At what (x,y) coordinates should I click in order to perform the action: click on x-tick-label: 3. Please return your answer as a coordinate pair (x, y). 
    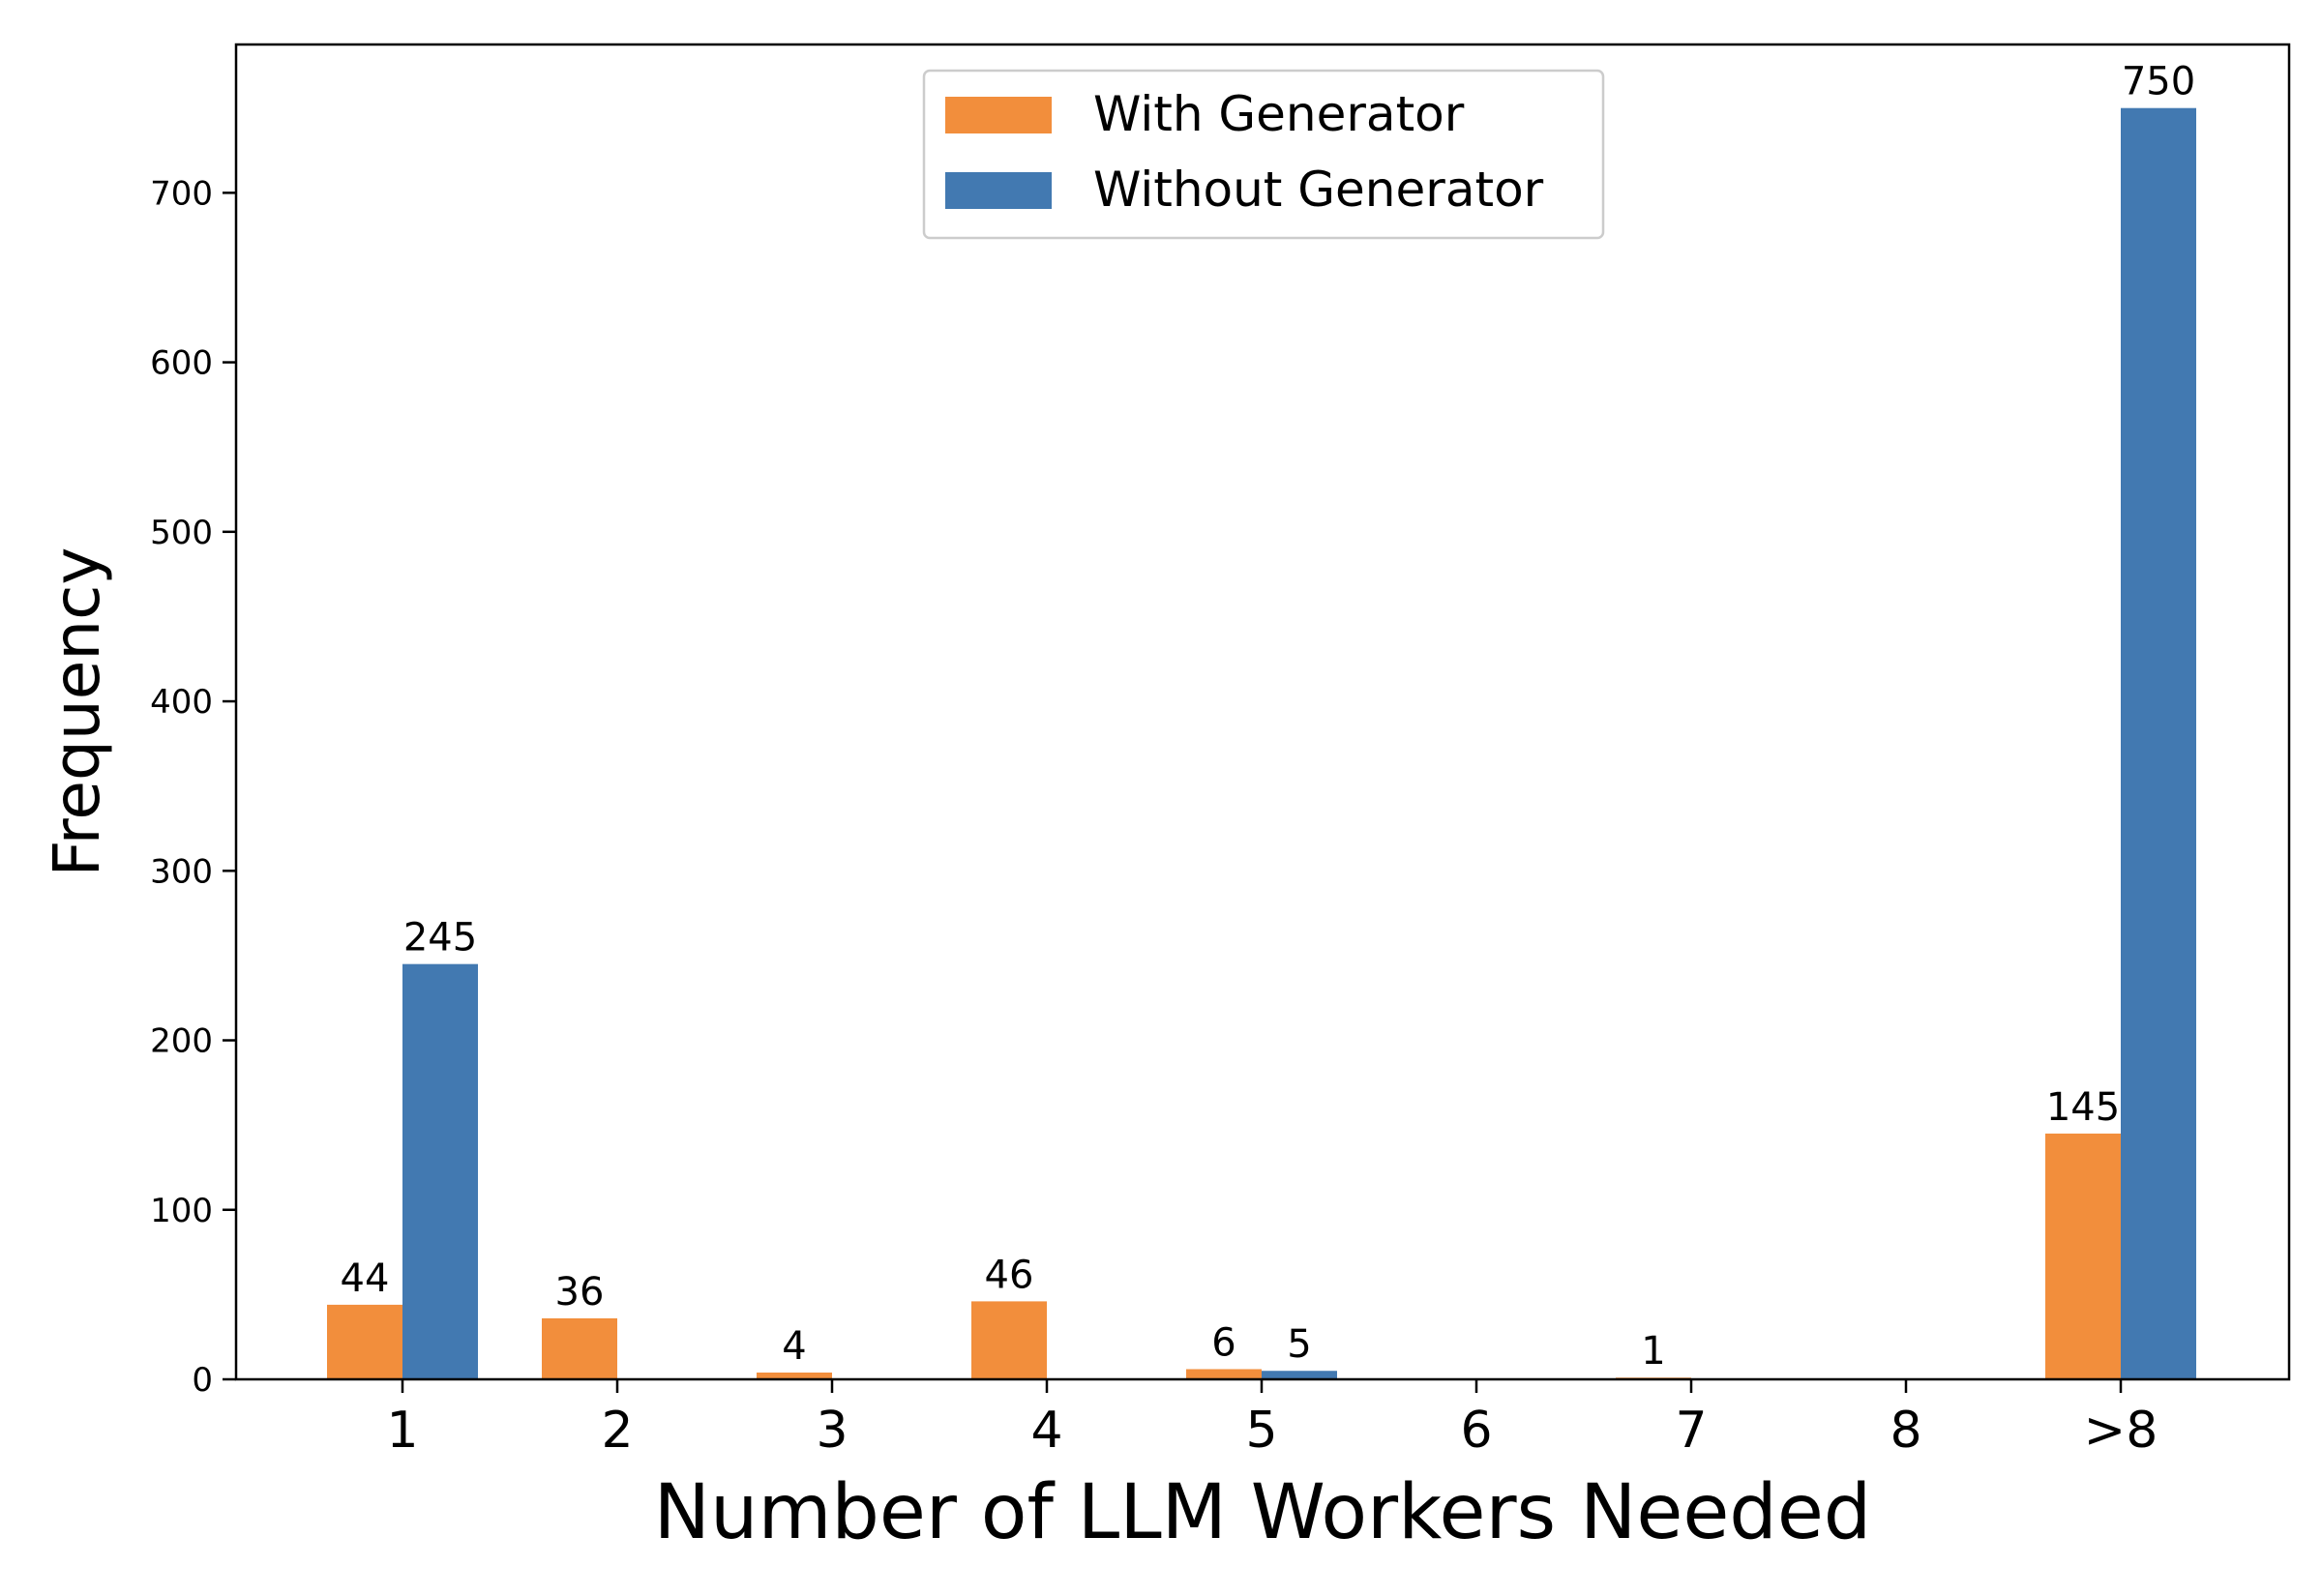
    Looking at the image, I should click on (832, 1431).